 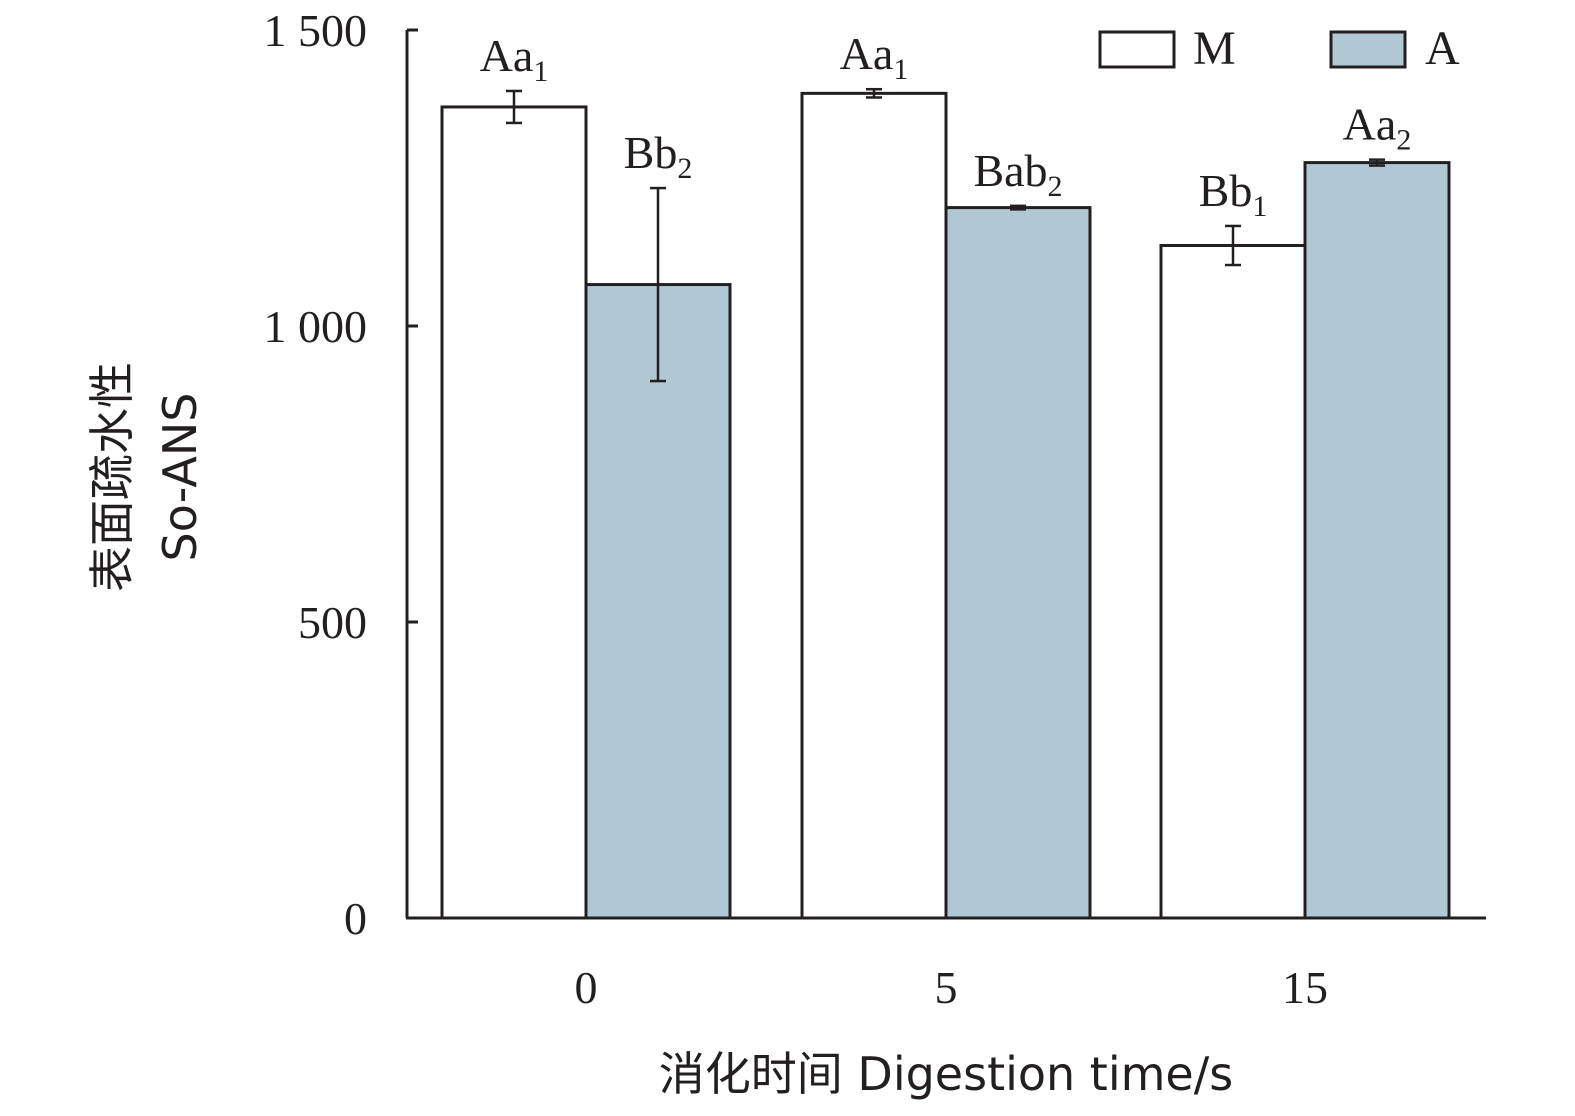 I want to click on y-axis-title-line1: 表面疏水性, so click(x=112, y=477).